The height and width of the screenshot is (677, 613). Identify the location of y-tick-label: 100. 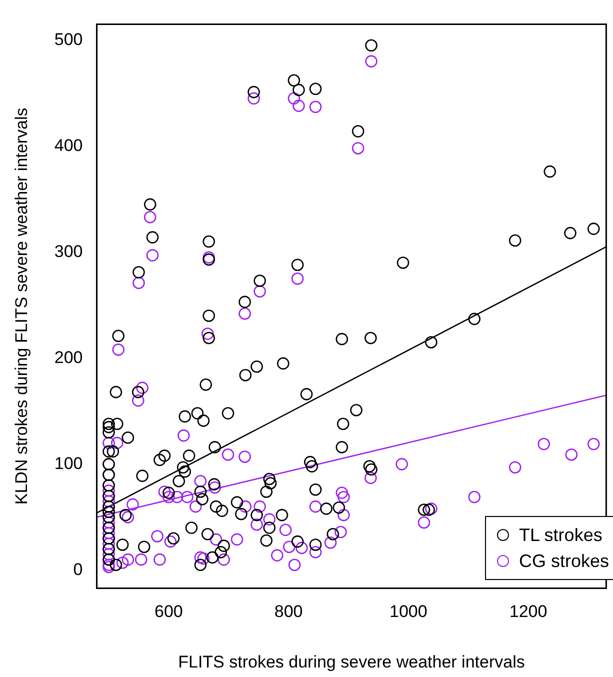
(68, 463).